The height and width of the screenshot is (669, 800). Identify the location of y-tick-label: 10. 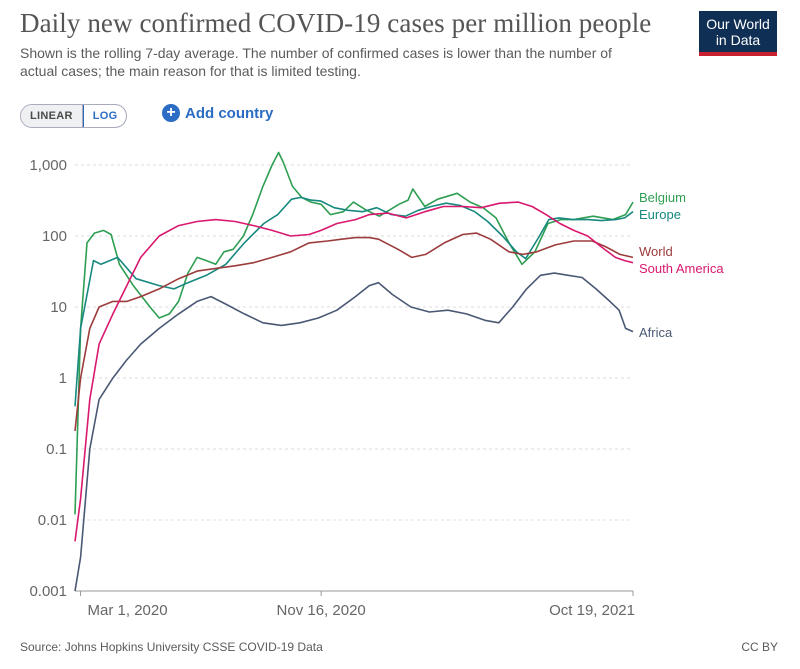
(58, 307).